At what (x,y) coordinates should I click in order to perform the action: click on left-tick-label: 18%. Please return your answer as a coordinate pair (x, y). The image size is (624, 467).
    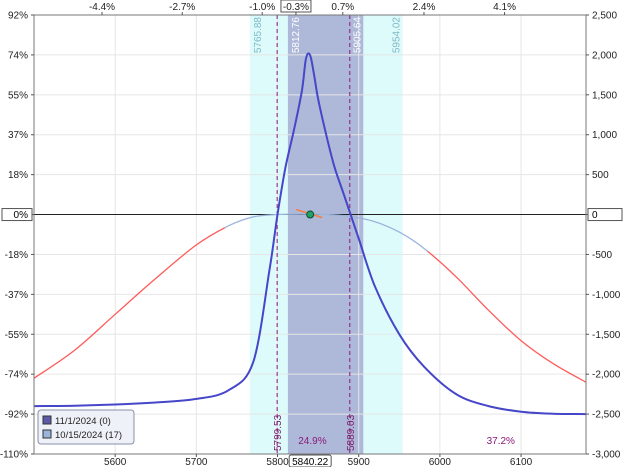
    Looking at the image, I should click on (18, 175).